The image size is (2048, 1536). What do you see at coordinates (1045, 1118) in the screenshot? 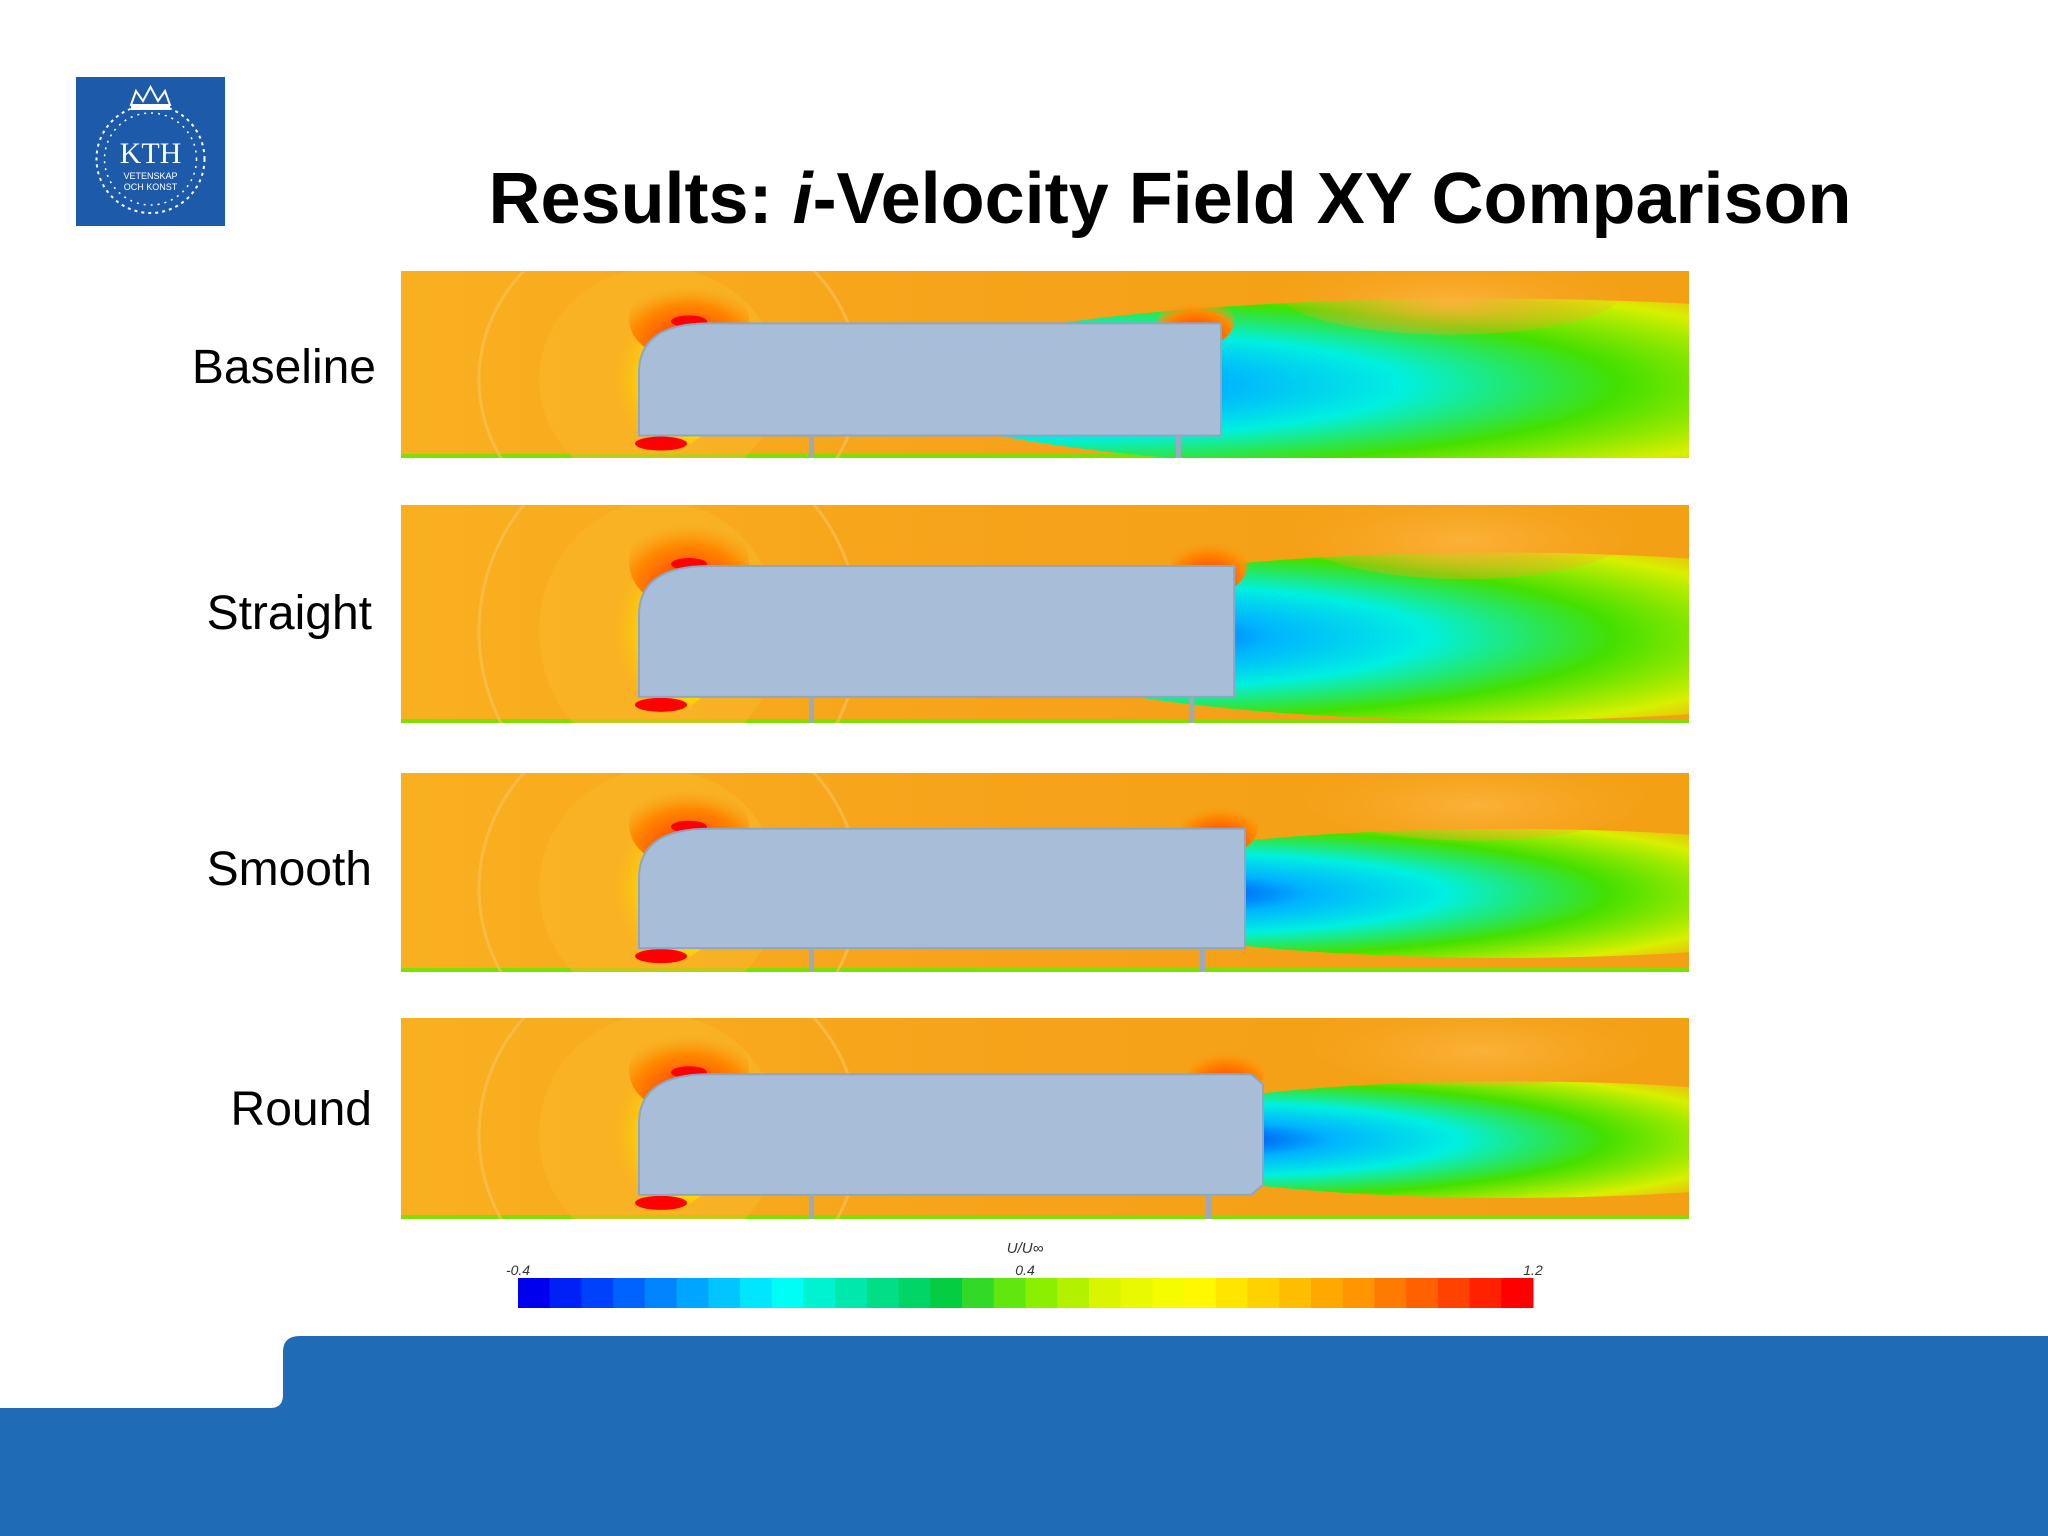
I see `contour-panel-round` at bounding box center [1045, 1118].